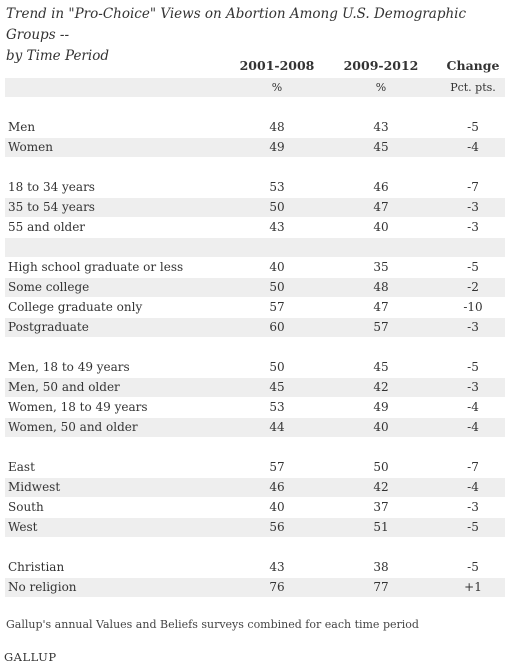  I want to click on table-row: Christian 43 38 -5, so click(255, 567).